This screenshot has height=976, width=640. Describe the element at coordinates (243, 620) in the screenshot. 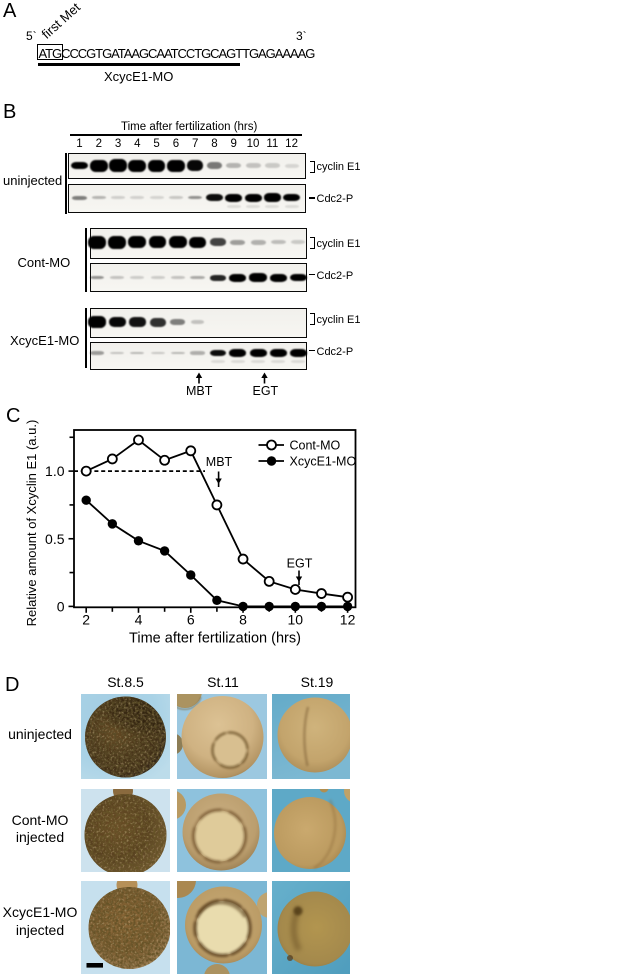

I see `svg-text: 8` at that location.